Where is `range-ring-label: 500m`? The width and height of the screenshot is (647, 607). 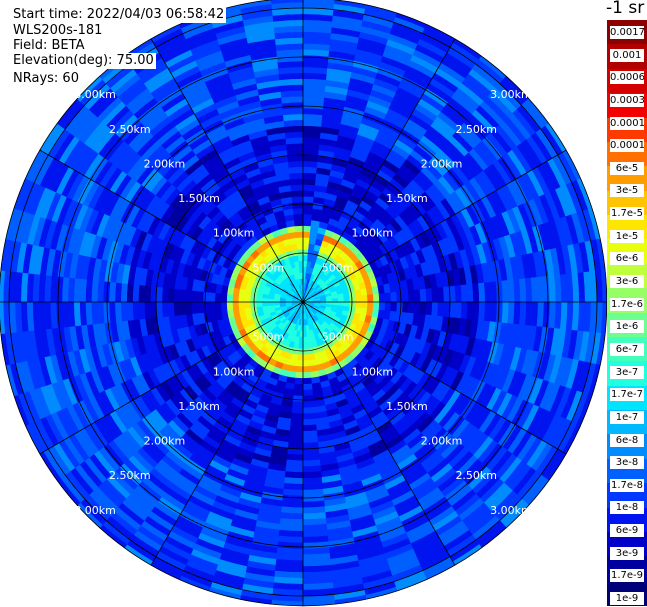 range-ring-label: 500m is located at coordinates (338, 337).